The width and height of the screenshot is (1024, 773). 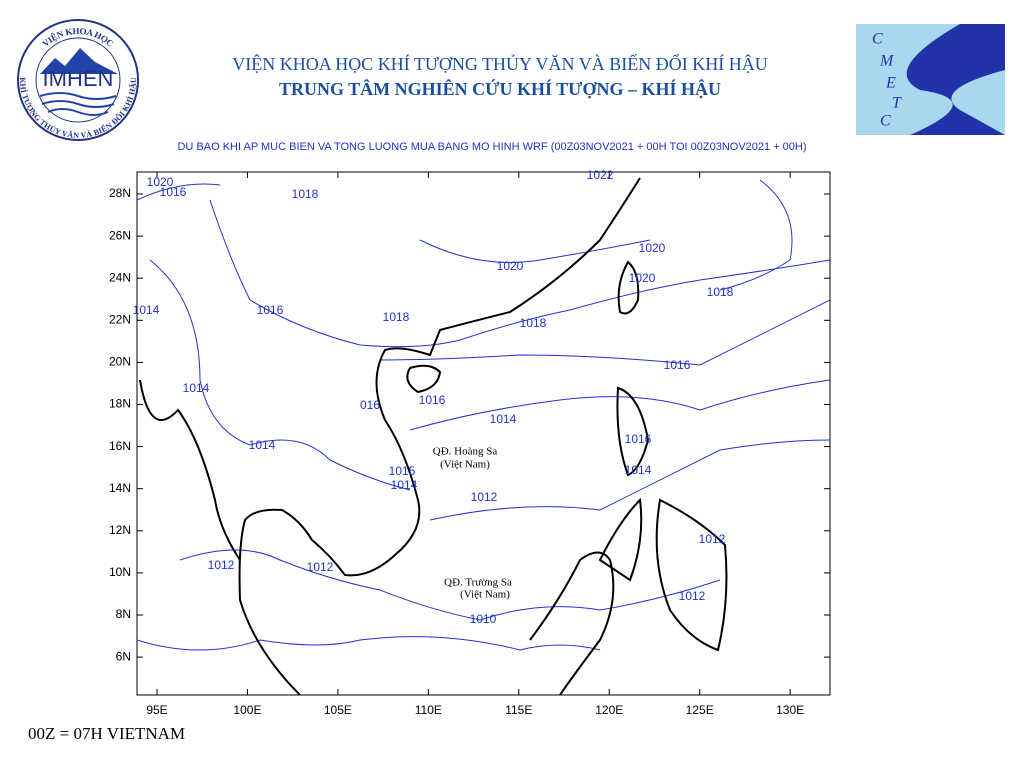 I want to click on x-tick-label: 125E, so click(x=700, y=710).